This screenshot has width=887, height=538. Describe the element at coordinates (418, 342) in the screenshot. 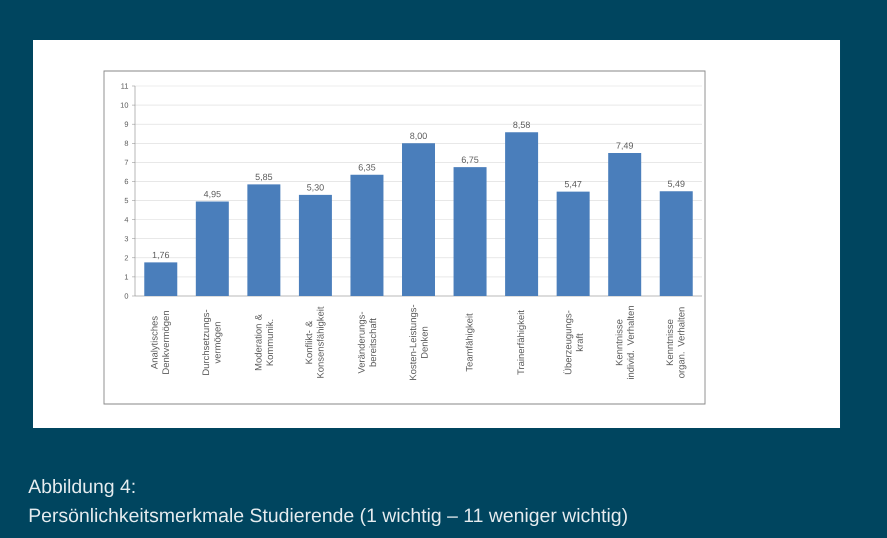

I see `x-tick-label: Kosten-Leistungs-Denken` at that location.